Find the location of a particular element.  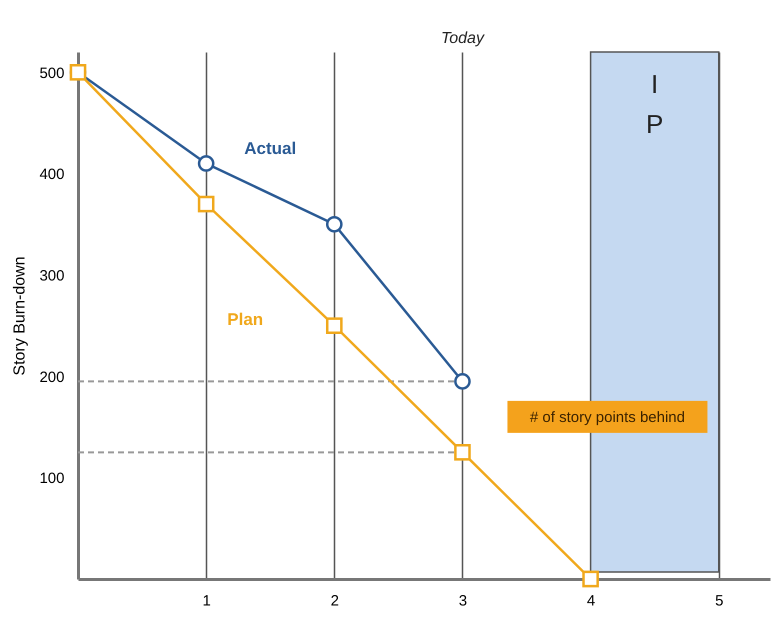

y-tick-label: 100 is located at coordinates (51, 479).